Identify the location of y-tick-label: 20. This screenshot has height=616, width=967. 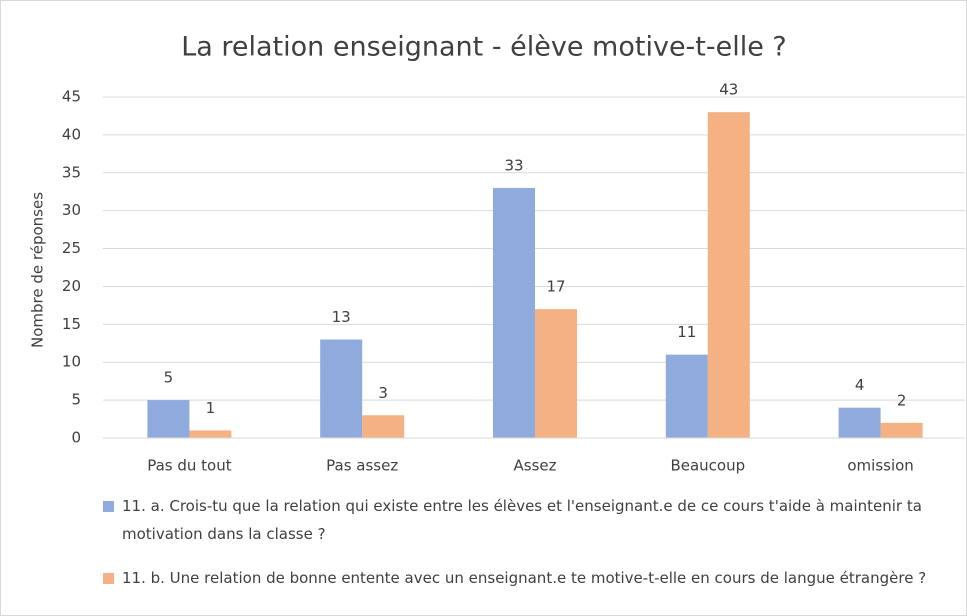
(71, 286).